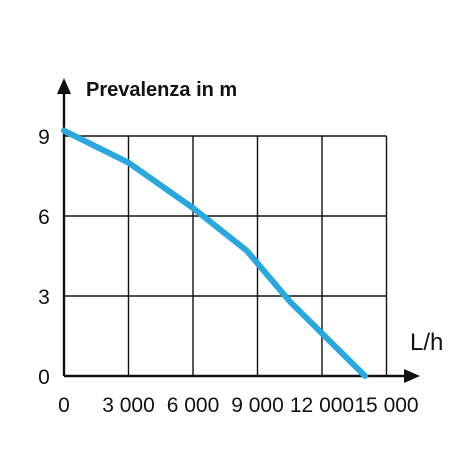 The width and height of the screenshot is (474, 474). Describe the element at coordinates (44, 297) in the screenshot. I see `y-tick-label: 3` at that location.